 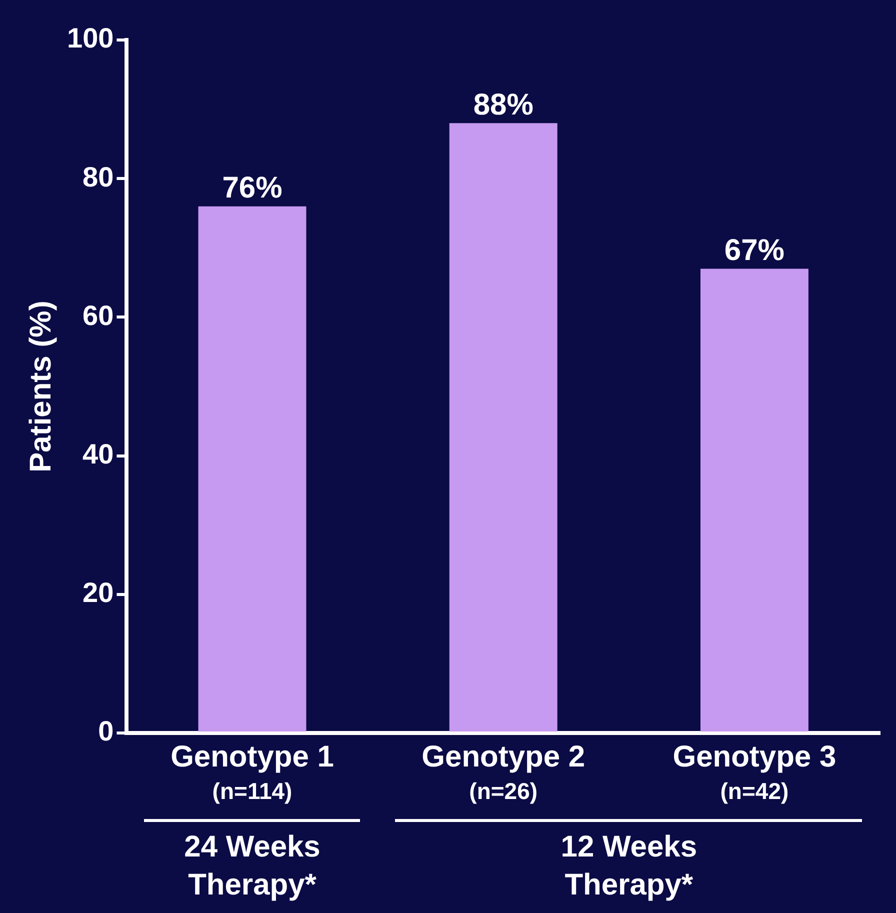 What do you see at coordinates (98, 592) in the screenshot?
I see `y-tick-label: 20` at bounding box center [98, 592].